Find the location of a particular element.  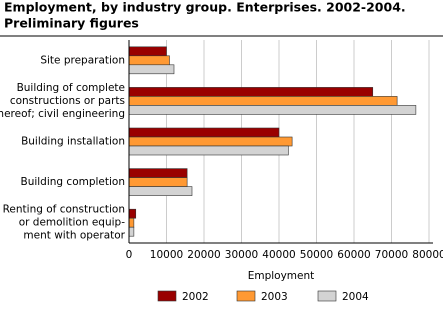

y-tick-label: Building of complete is located at coordinates (71, 88).